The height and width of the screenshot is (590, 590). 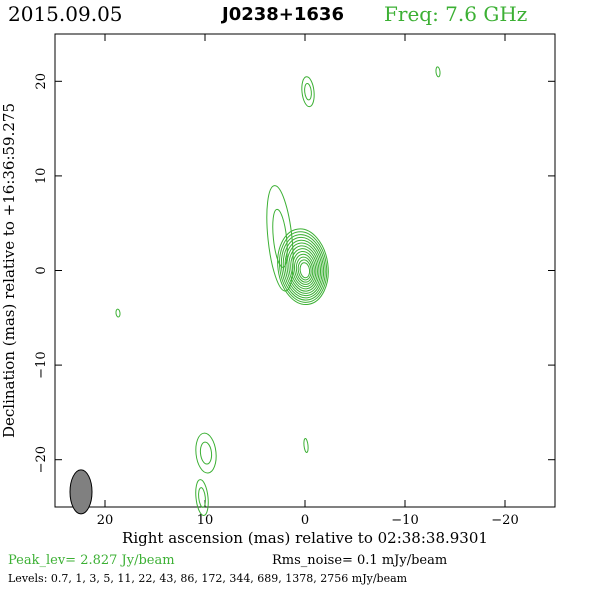 I want to click on x-tick-label: −20, so click(x=504, y=520).